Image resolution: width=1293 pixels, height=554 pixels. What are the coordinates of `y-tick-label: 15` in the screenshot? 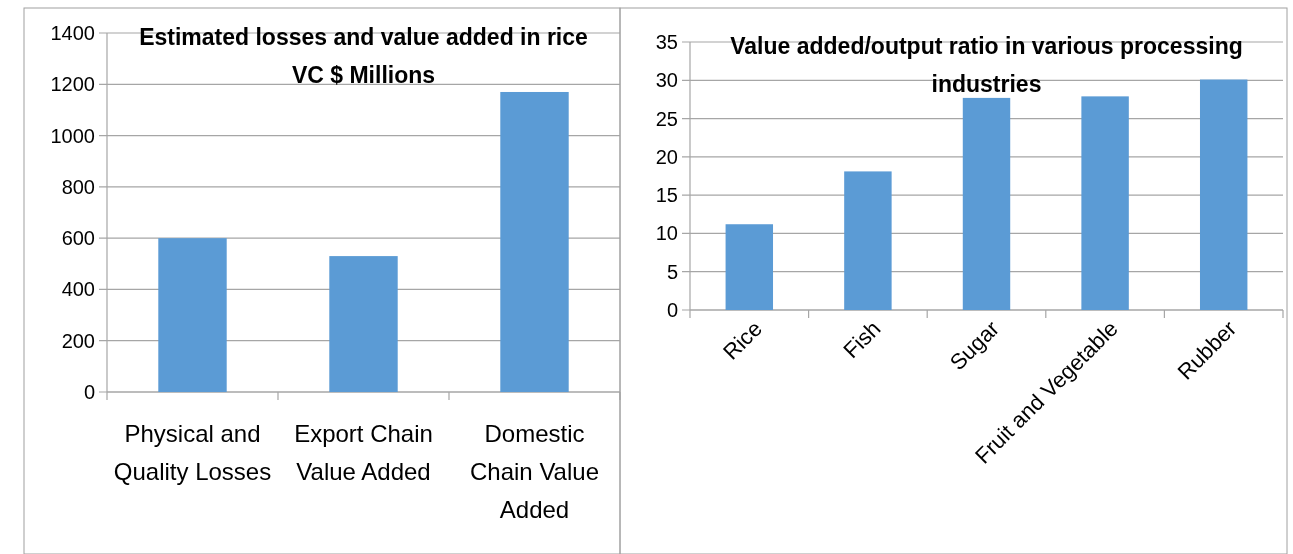 It's located at (666, 195).